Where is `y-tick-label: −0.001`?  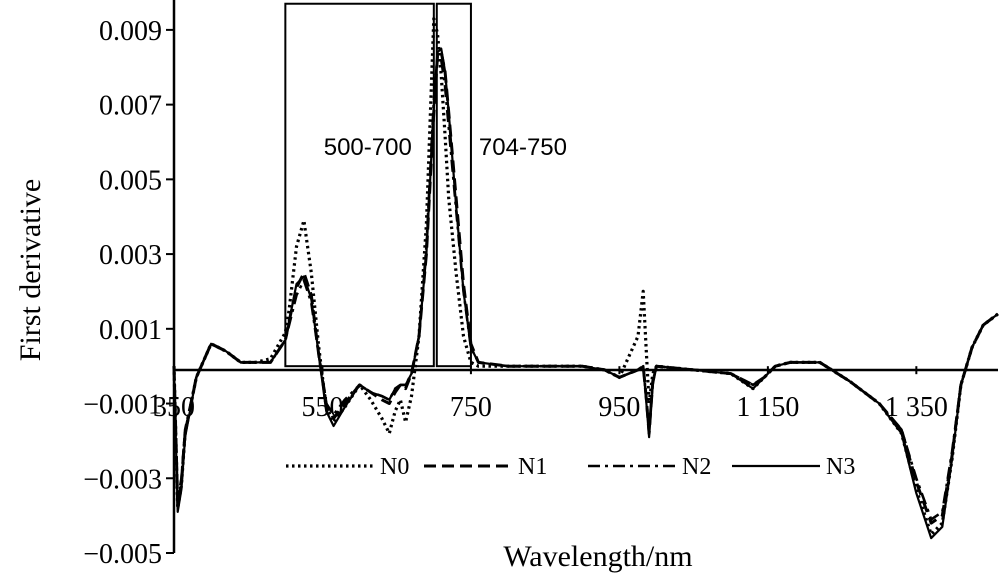
y-tick-label: −0.001 is located at coordinates (122, 405).